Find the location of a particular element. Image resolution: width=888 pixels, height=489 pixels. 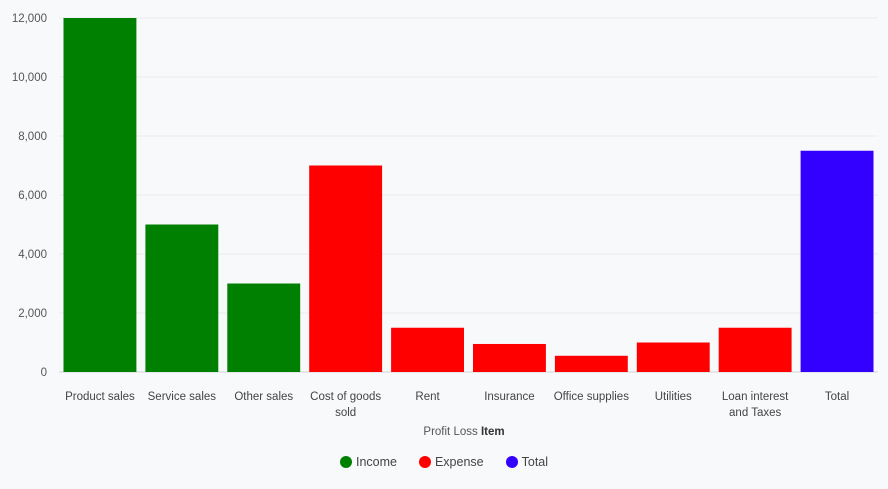

x-tick-label: Service sales is located at coordinates (182, 397).